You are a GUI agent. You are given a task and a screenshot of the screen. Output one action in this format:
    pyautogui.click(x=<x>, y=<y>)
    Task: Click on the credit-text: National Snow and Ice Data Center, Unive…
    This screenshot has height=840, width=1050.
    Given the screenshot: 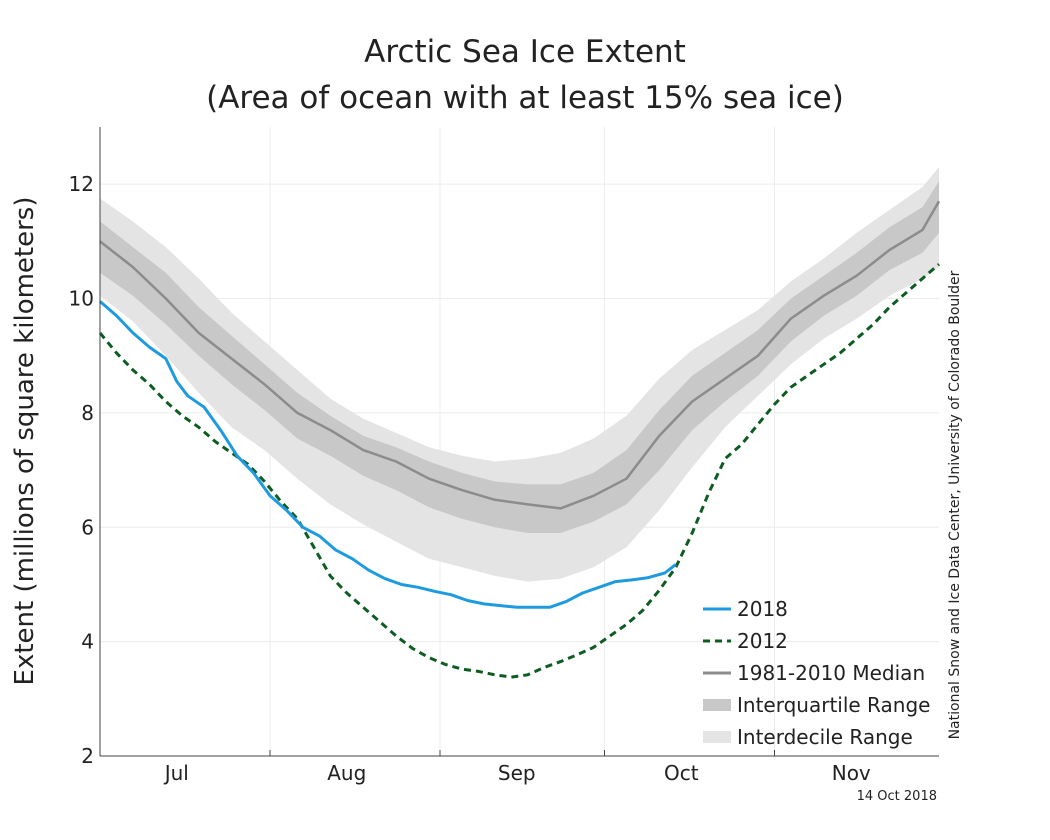 What is the action you would take?
    pyautogui.click(x=955, y=504)
    